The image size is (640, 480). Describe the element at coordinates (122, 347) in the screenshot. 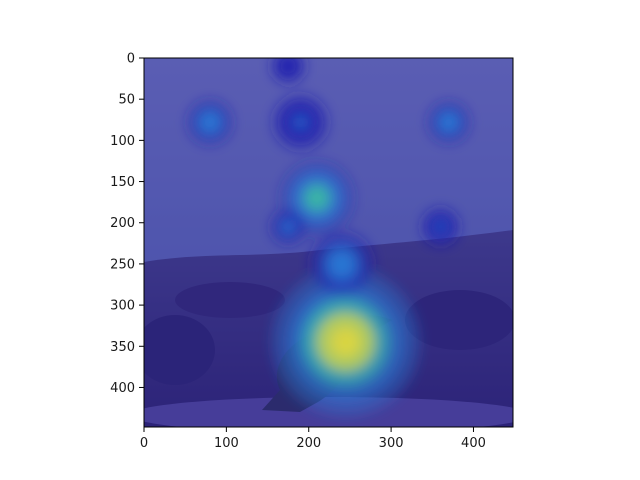

I see `y-tick-label: 350` at that location.